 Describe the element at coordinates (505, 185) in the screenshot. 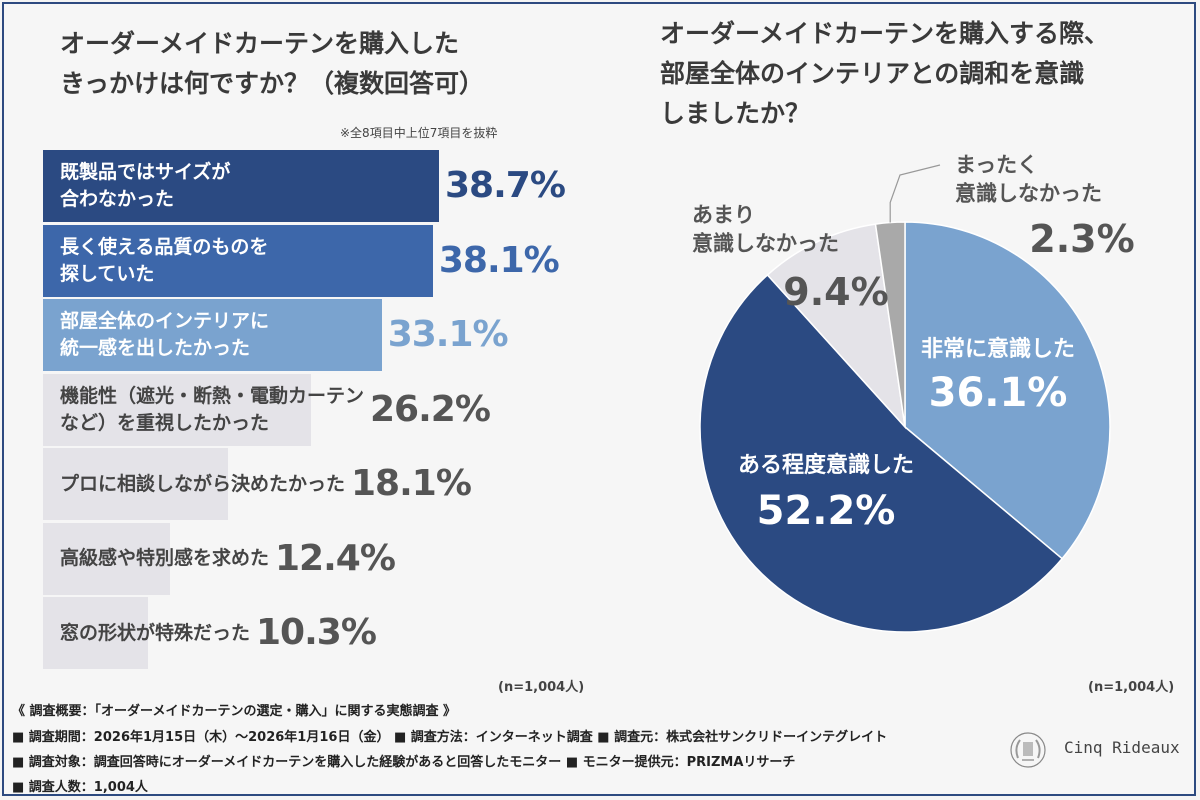

I see `bar-value-label: 38.7%` at that location.